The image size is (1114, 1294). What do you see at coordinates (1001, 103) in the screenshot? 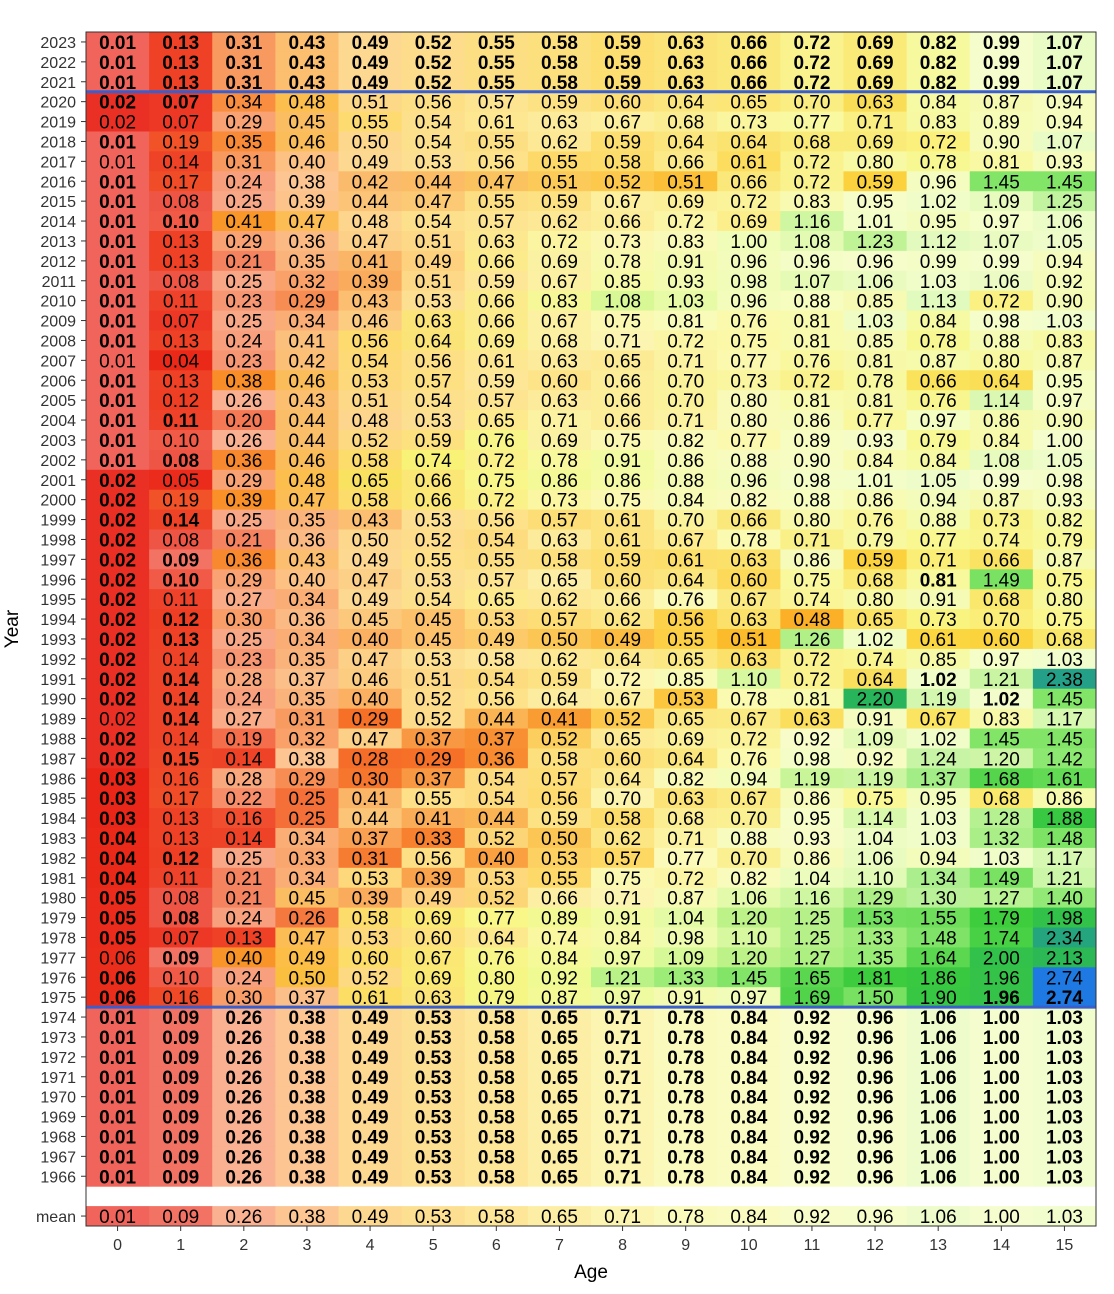
I see `cell-value-label: 0.87` at bounding box center [1001, 103].